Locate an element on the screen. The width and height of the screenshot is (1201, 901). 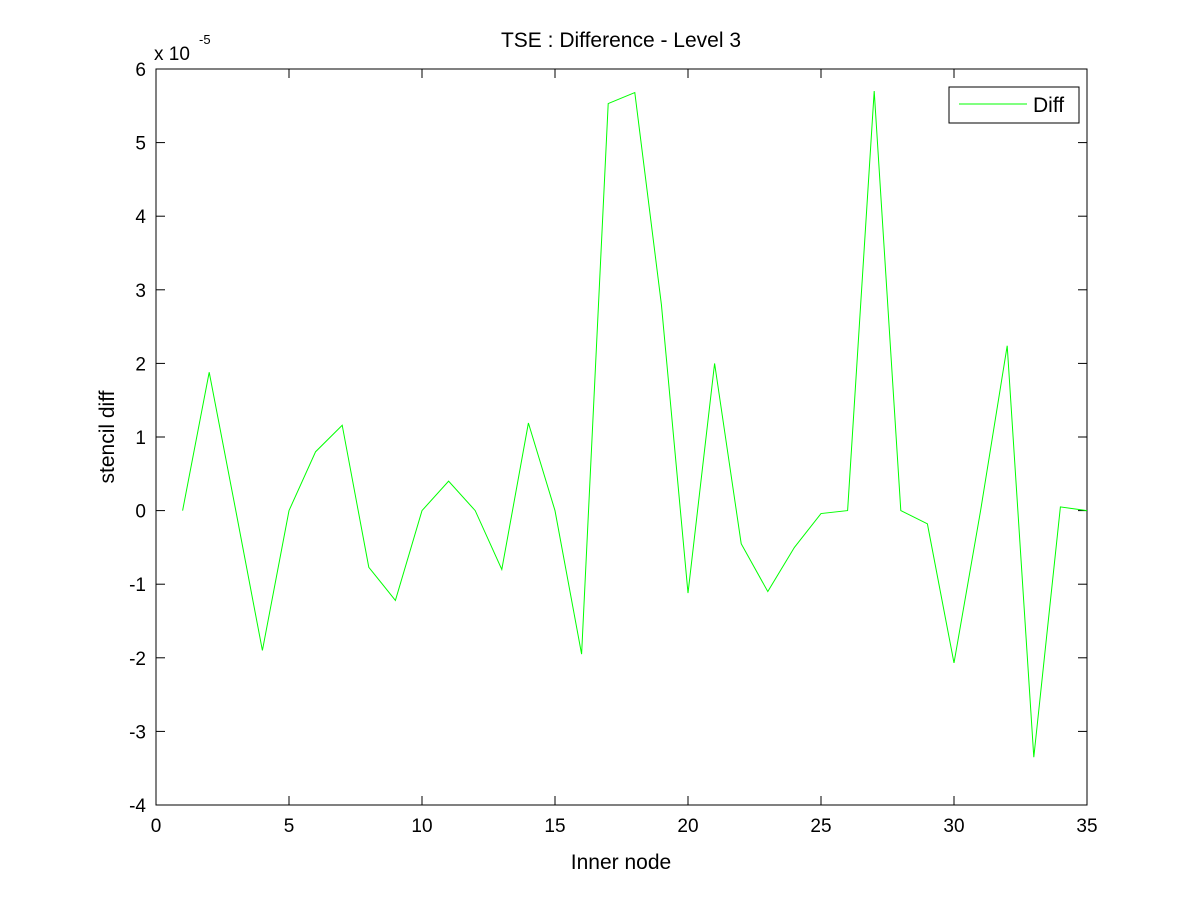
x-tick-label: 35 is located at coordinates (1086, 826).